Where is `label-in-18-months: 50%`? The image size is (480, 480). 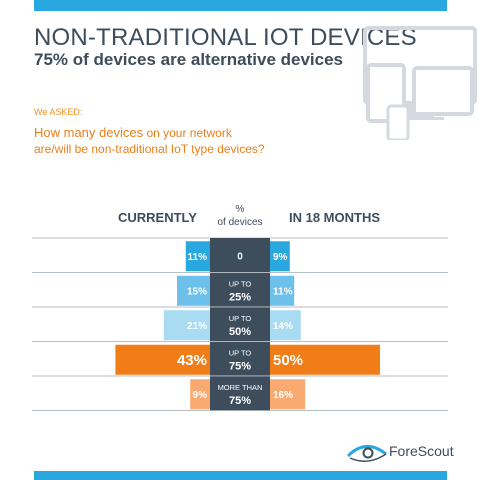 label-in-18-months: 50% is located at coordinates (288, 360).